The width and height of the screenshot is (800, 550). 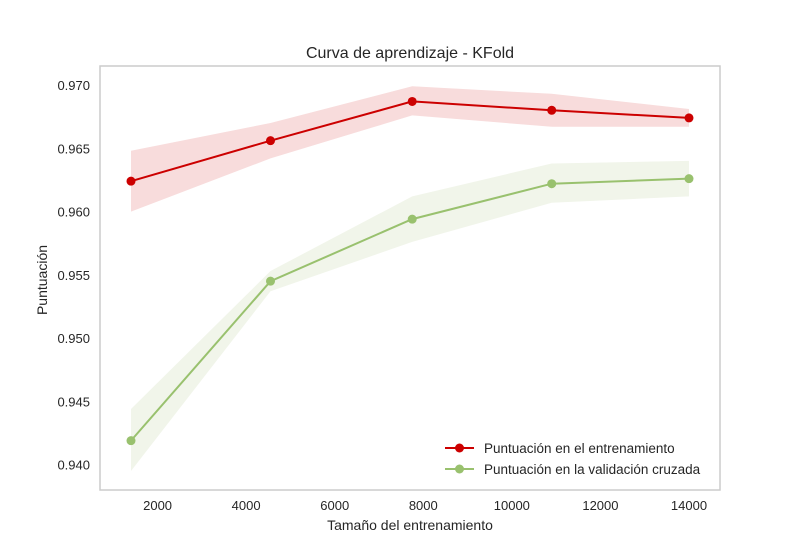 What do you see at coordinates (579, 448) in the screenshot?
I see `legend-label: Puntuación en el entrenamiento` at bounding box center [579, 448].